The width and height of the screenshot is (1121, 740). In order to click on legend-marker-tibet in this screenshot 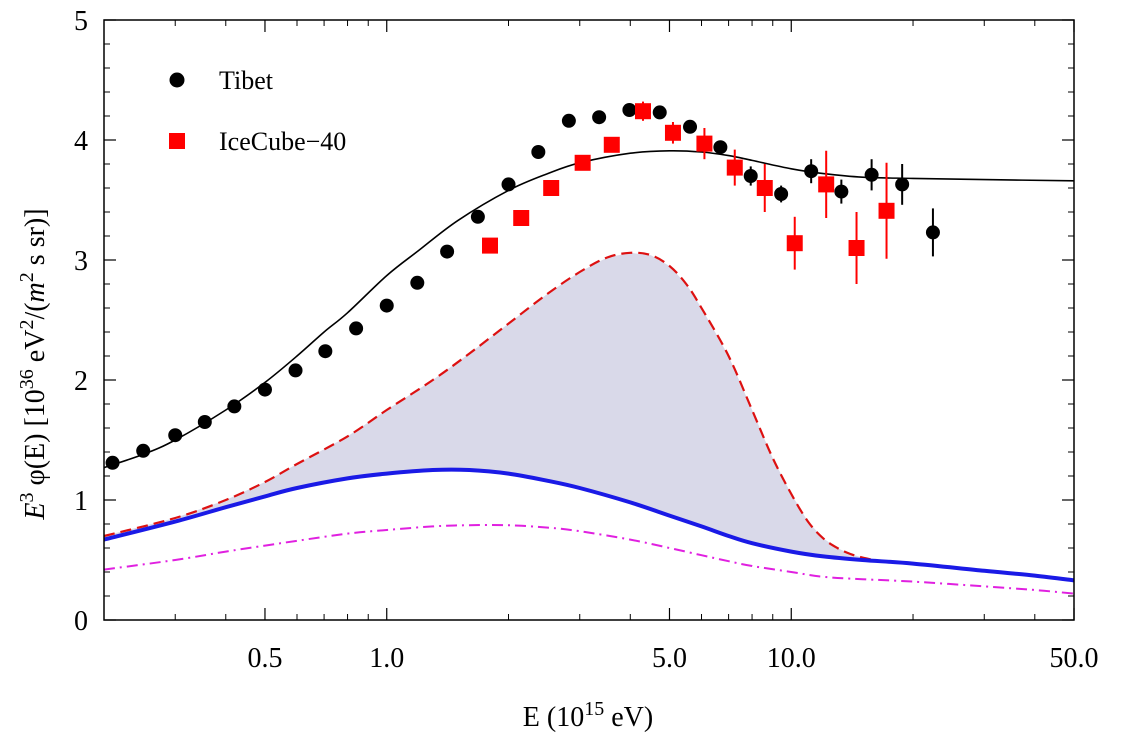, I will do `click(177, 80)`.